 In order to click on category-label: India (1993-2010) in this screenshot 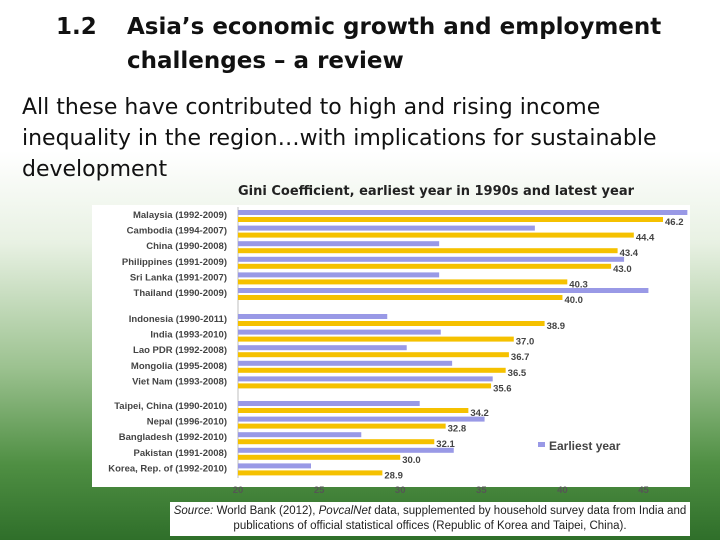, I will do `click(188, 335)`.